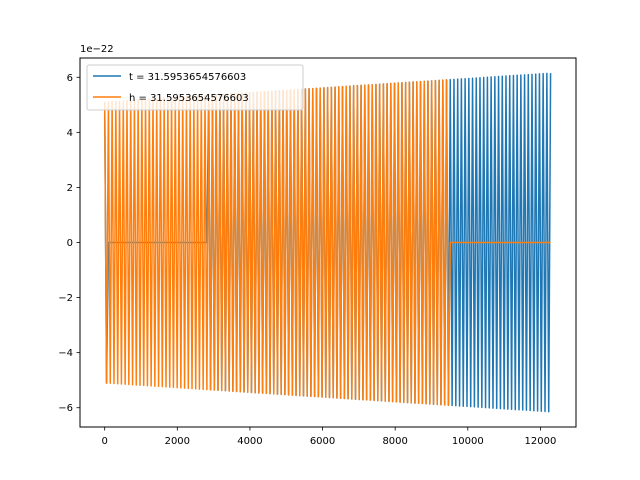  Describe the element at coordinates (187, 77) in the screenshot. I see `legend-label-t: t = 31.5953654576603` at that location.